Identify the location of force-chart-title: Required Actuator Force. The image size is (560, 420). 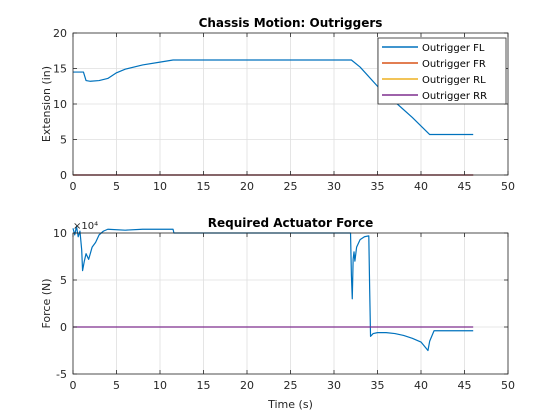
(290, 223).